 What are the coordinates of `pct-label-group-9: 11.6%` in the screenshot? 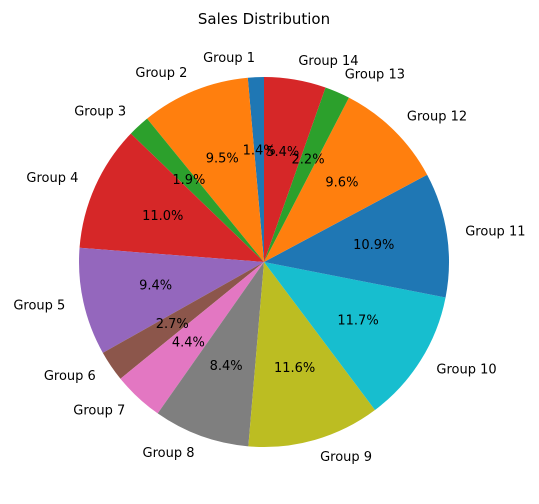 It's located at (294, 368).